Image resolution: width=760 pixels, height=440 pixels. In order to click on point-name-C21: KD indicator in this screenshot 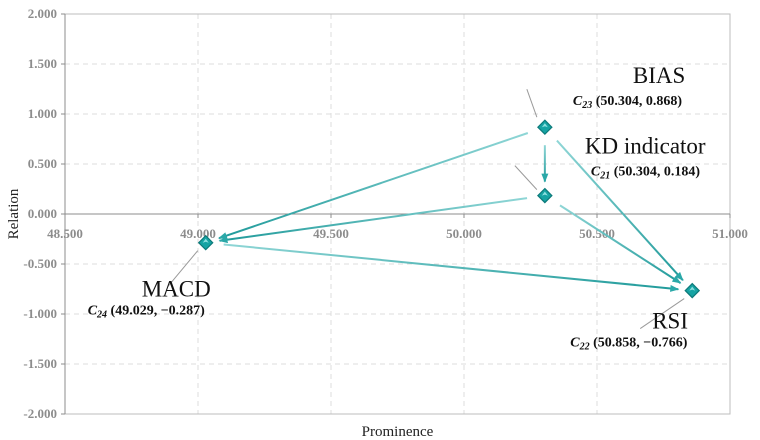, I will do `click(645, 146)`.